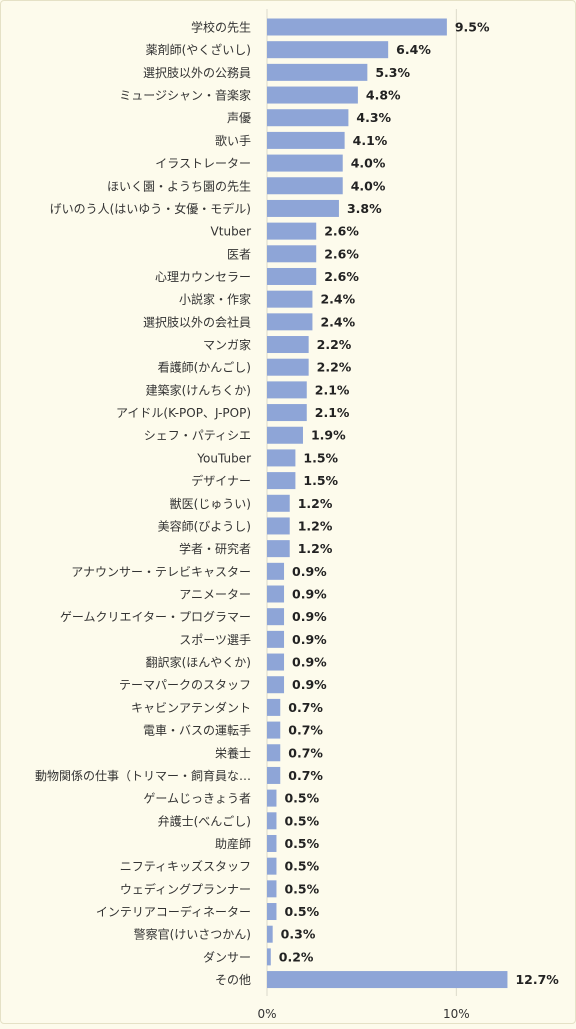 The width and height of the screenshot is (576, 1029). Describe the element at coordinates (197, 731) in the screenshot. I see `category-label: 電車・バスの運転手` at that location.